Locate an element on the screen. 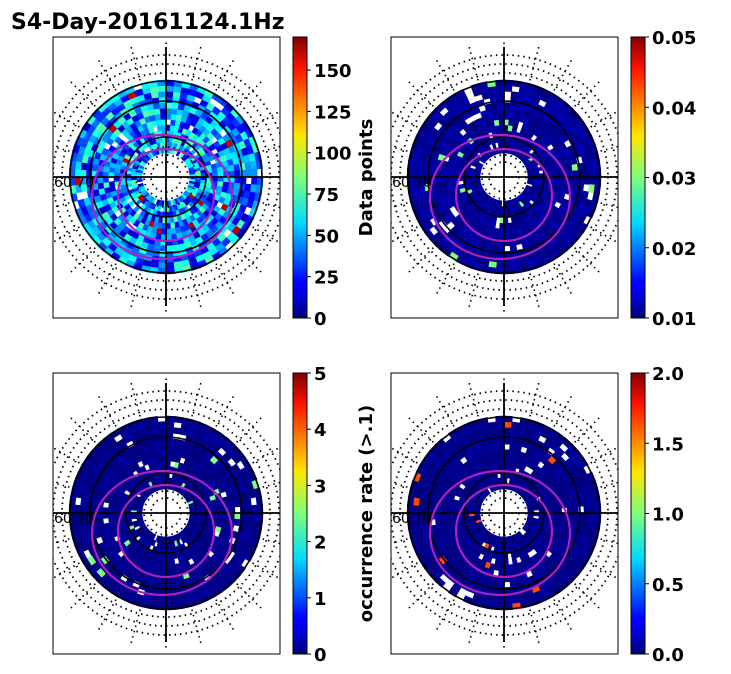 The height and width of the screenshot is (674, 731). colorbar-tick-label: 0 is located at coordinates (320, 655).